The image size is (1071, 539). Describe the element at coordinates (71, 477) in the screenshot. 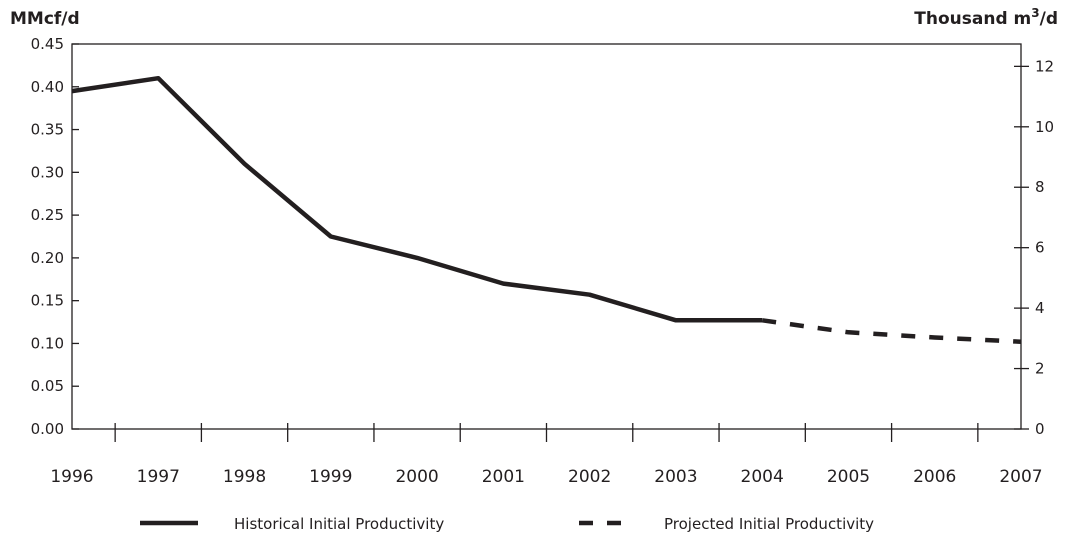

I see `x-tick-label: 1996` at that location.